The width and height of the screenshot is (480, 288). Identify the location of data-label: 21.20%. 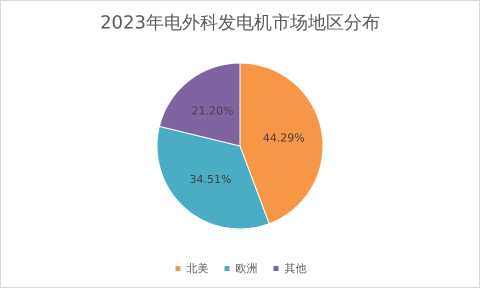
(213, 111).